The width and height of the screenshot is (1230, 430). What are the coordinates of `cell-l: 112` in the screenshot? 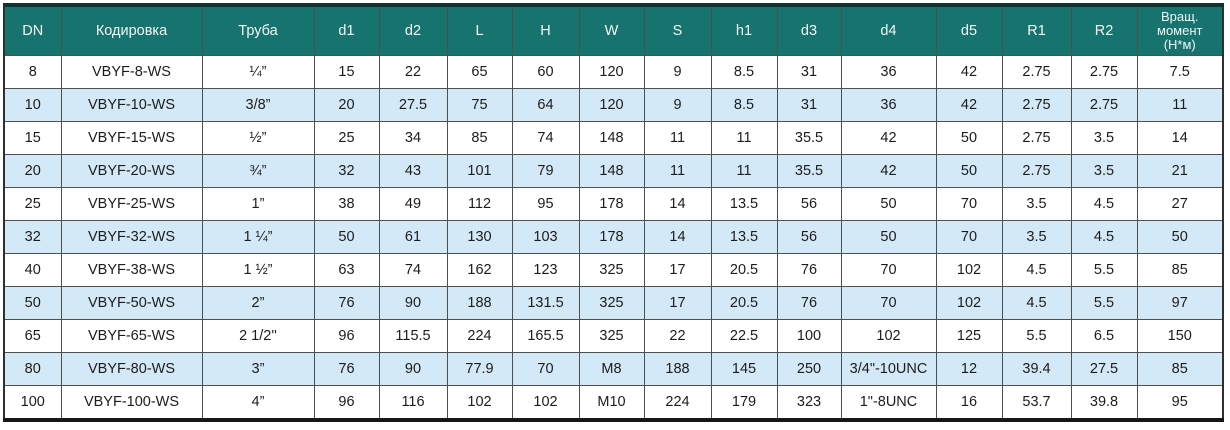 It's located at (479, 204).